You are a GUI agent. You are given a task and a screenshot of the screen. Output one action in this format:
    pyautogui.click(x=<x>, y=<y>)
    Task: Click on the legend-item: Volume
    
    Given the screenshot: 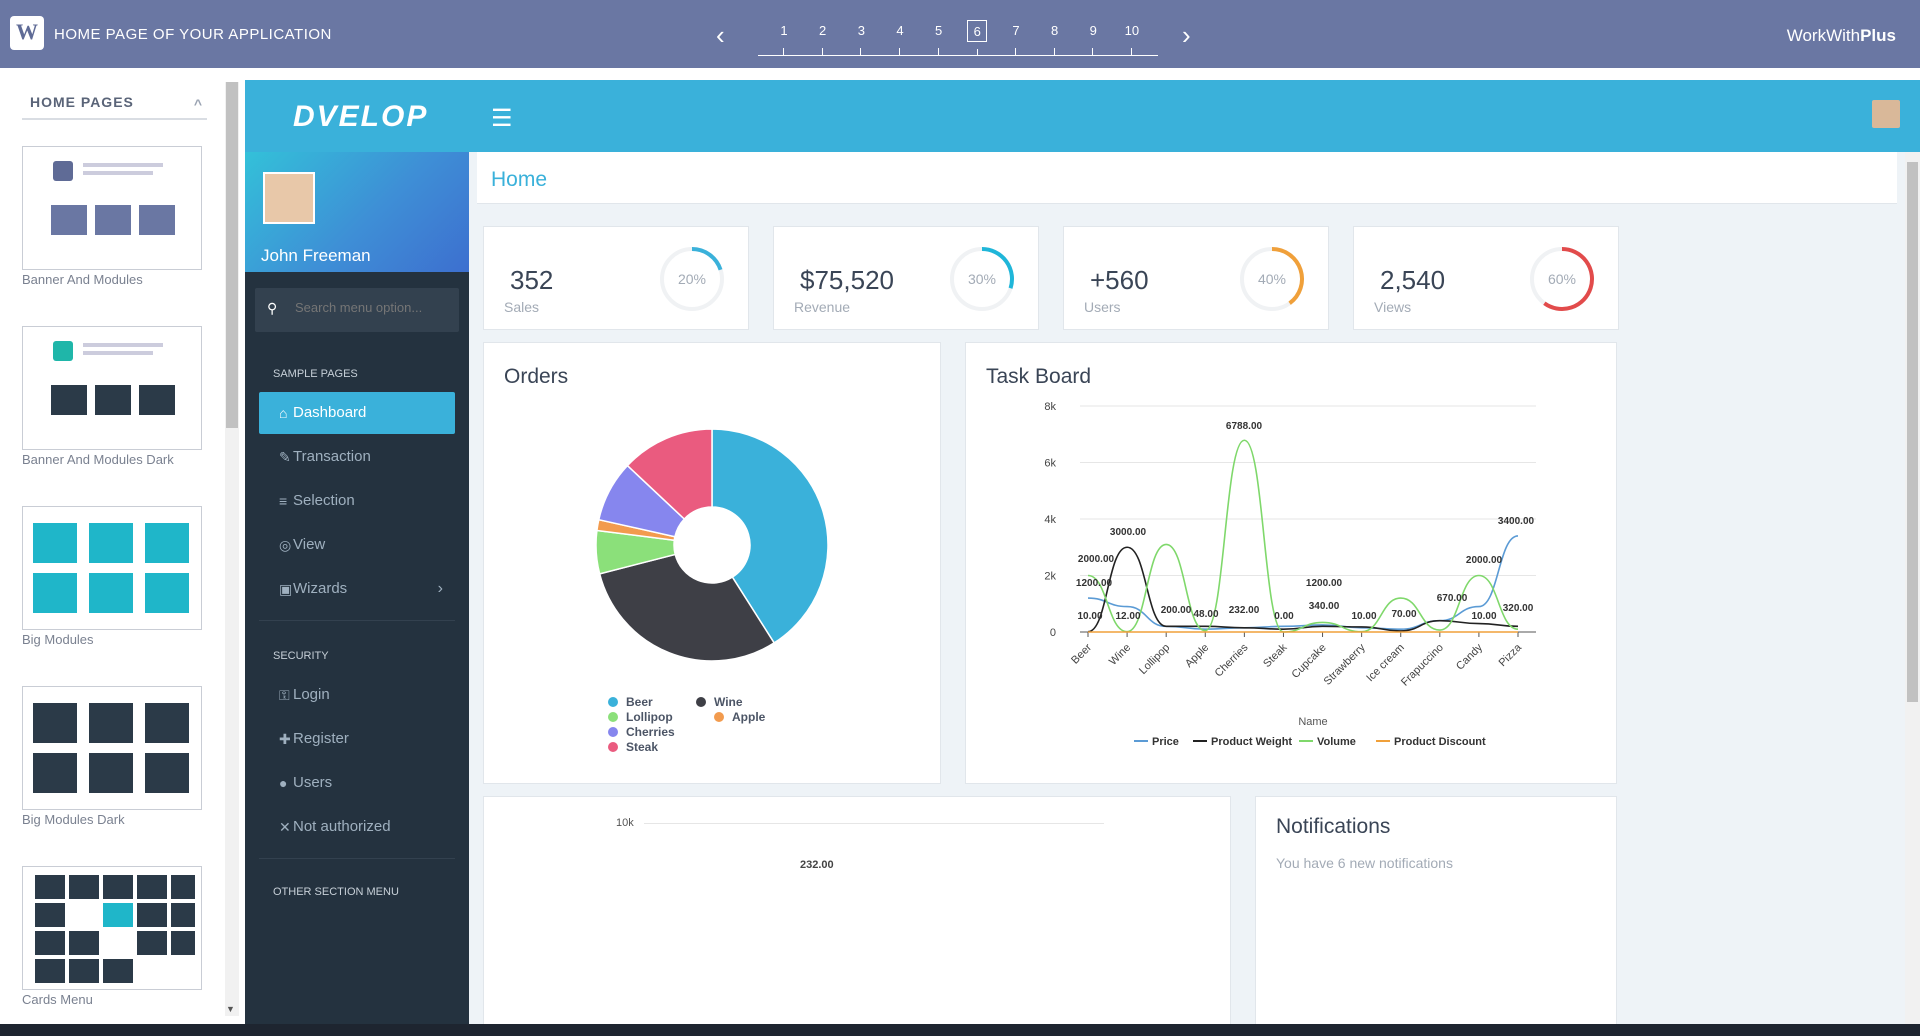 What is the action you would take?
    pyautogui.click(x=1336, y=742)
    